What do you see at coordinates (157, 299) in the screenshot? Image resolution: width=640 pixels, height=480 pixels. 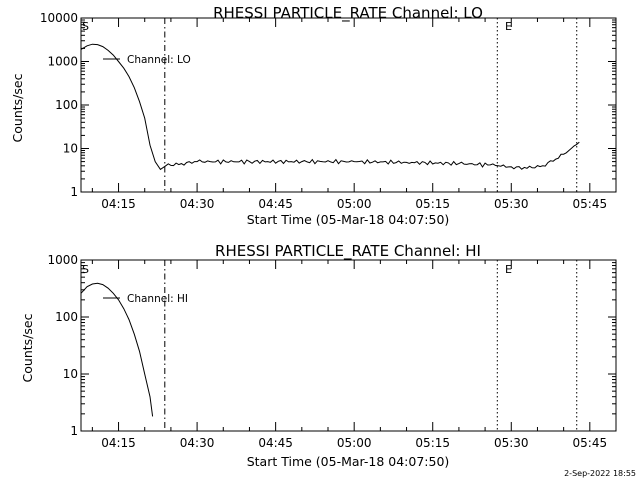 I see `legend-label-hi: Channel: HI` at bounding box center [157, 299].